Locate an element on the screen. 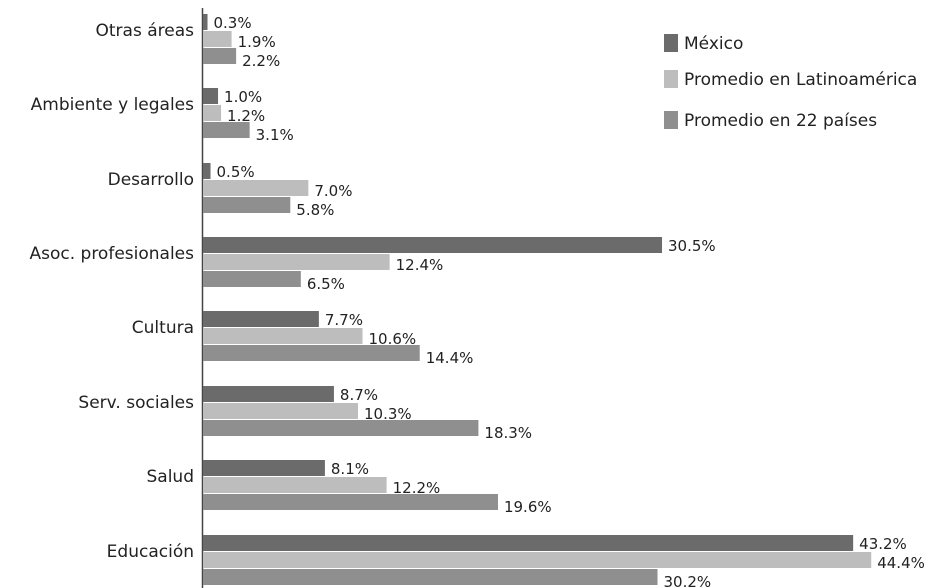 This screenshot has width=945, height=588. legend-swatch-promedio-en-latinoamerica is located at coordinates (671, 79).